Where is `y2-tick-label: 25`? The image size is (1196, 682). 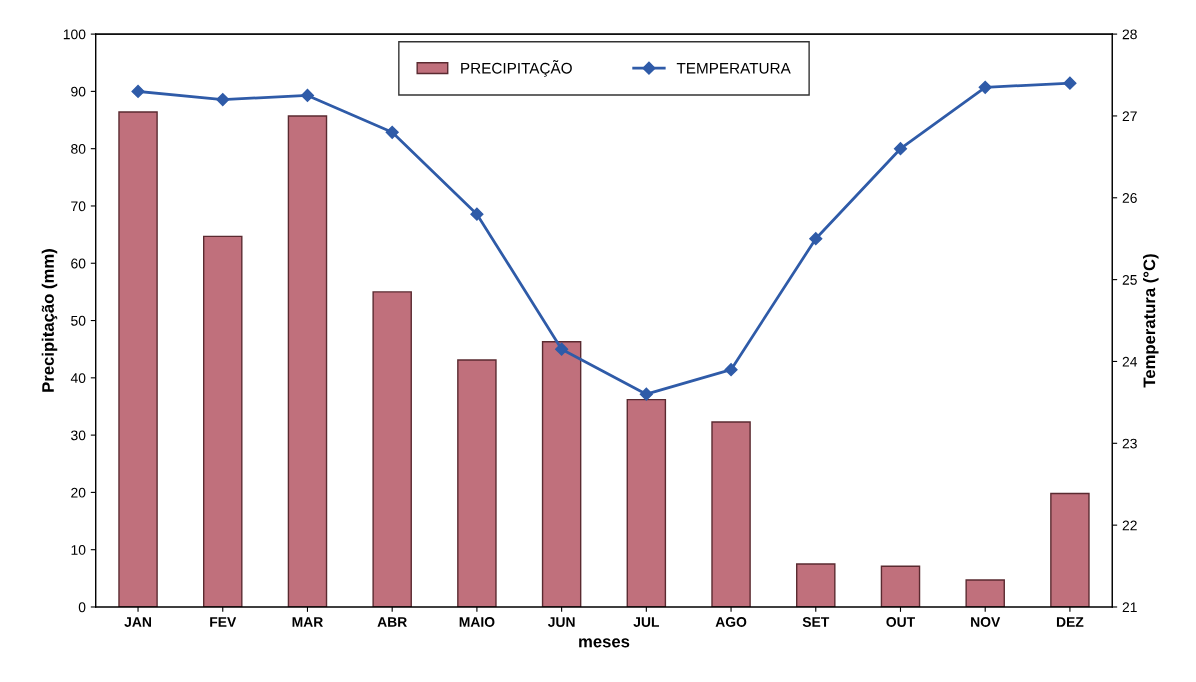
y2-tick-label: 25 is located at coordinates (1129, 279).